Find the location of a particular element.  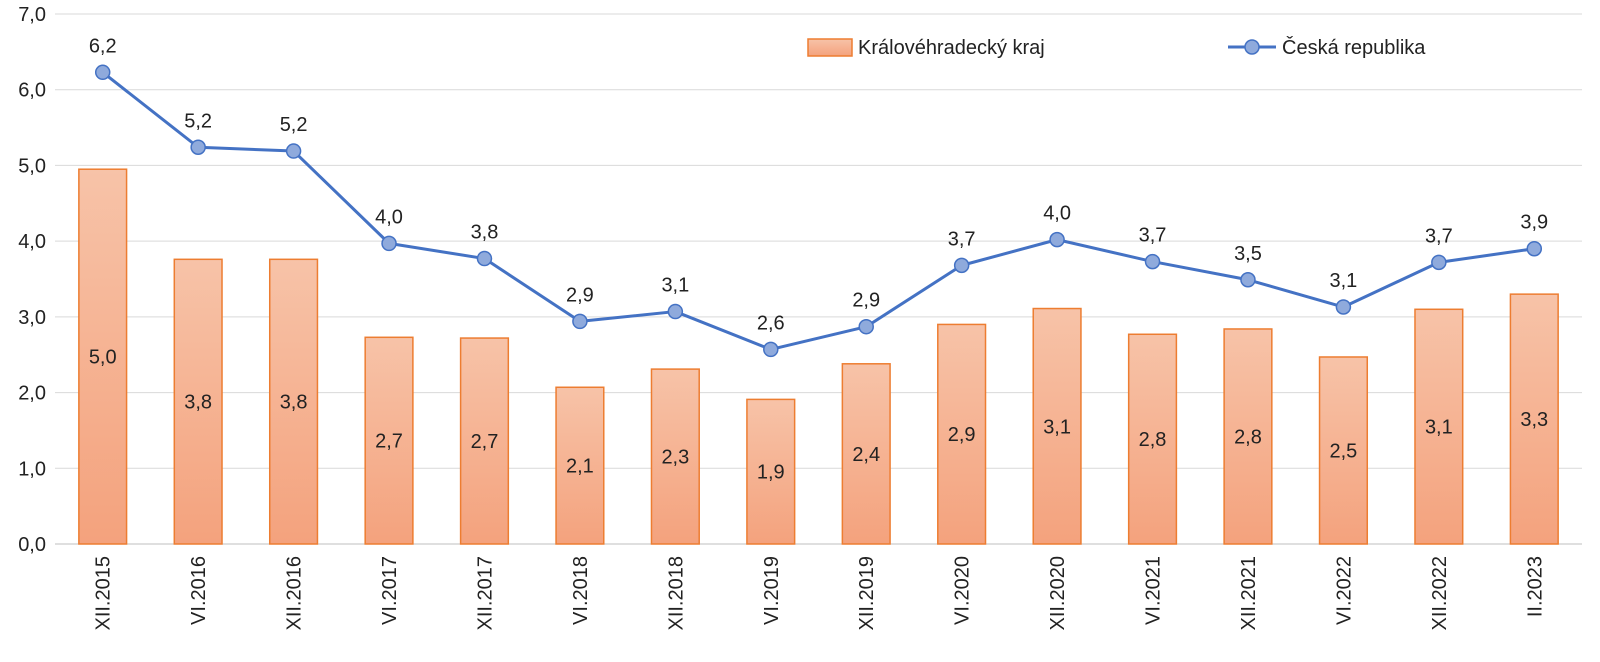

y-tick-label: 3,0 is located at coordinates (32, 318).